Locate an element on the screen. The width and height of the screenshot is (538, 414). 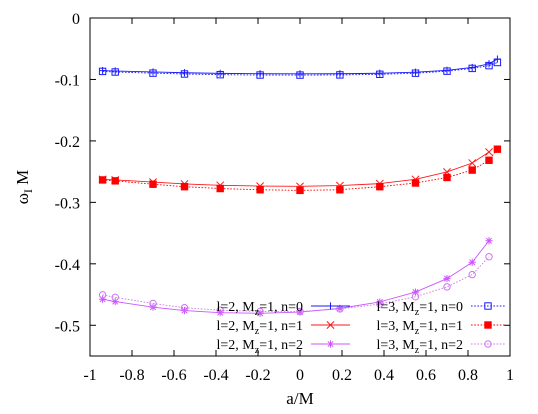
y-tick-label: -0.4 is located at coordinates (67, 265).